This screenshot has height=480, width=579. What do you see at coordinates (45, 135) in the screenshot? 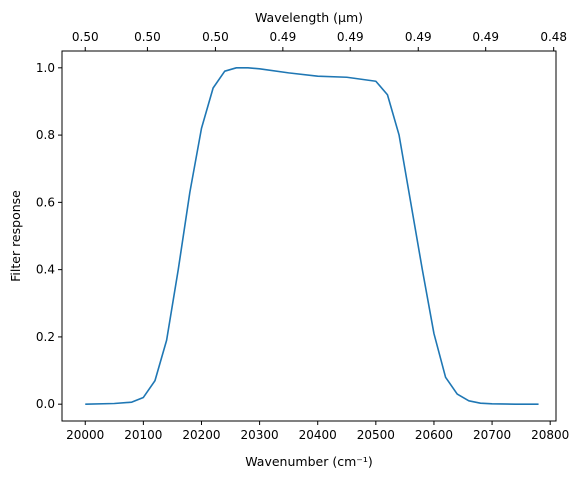
I see `y-tick-label: 0.8` at bounding box center [45, 135].